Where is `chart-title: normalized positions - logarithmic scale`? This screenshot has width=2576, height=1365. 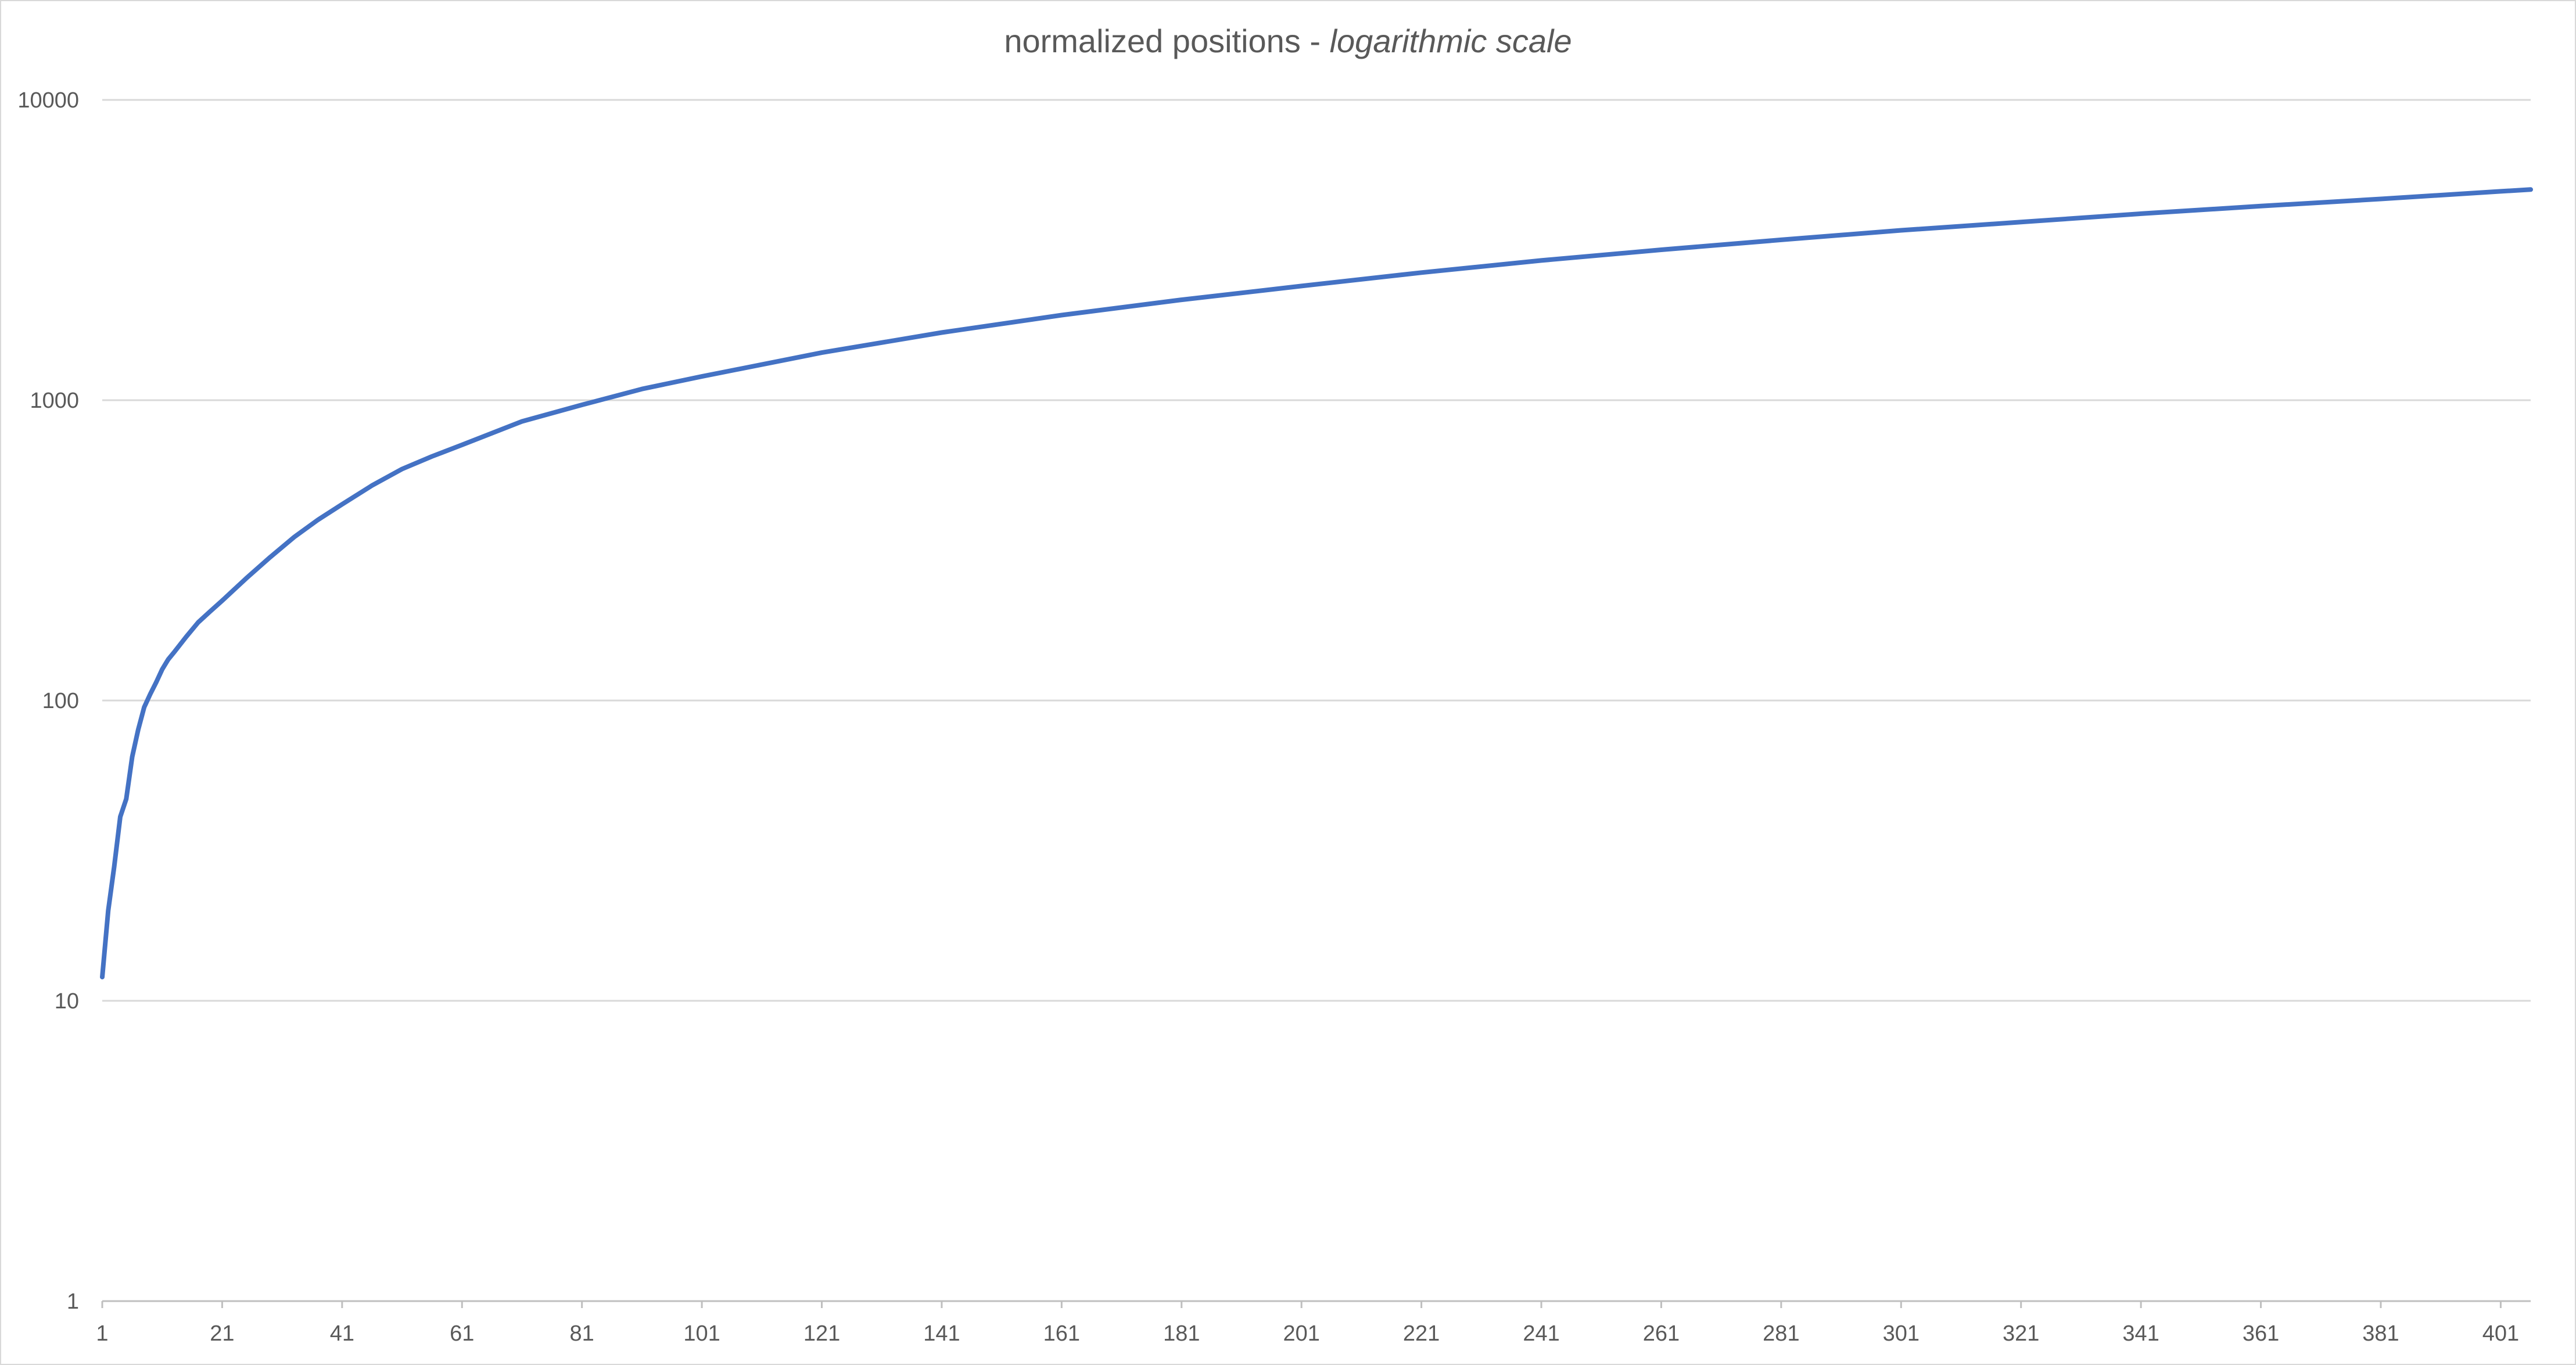
chart-title: normalized positions - logarithmic scale is located at coordinates (1288, 41).